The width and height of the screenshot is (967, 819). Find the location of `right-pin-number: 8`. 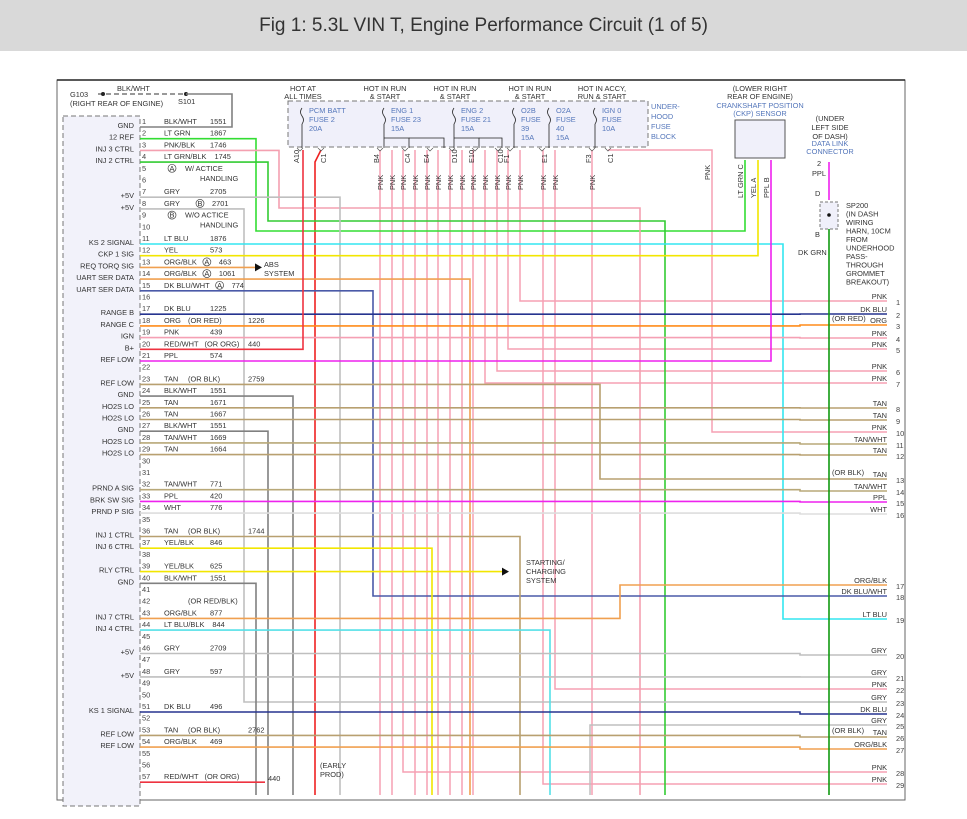

right-pin-number: 8 is located at coordinates (898, 409).